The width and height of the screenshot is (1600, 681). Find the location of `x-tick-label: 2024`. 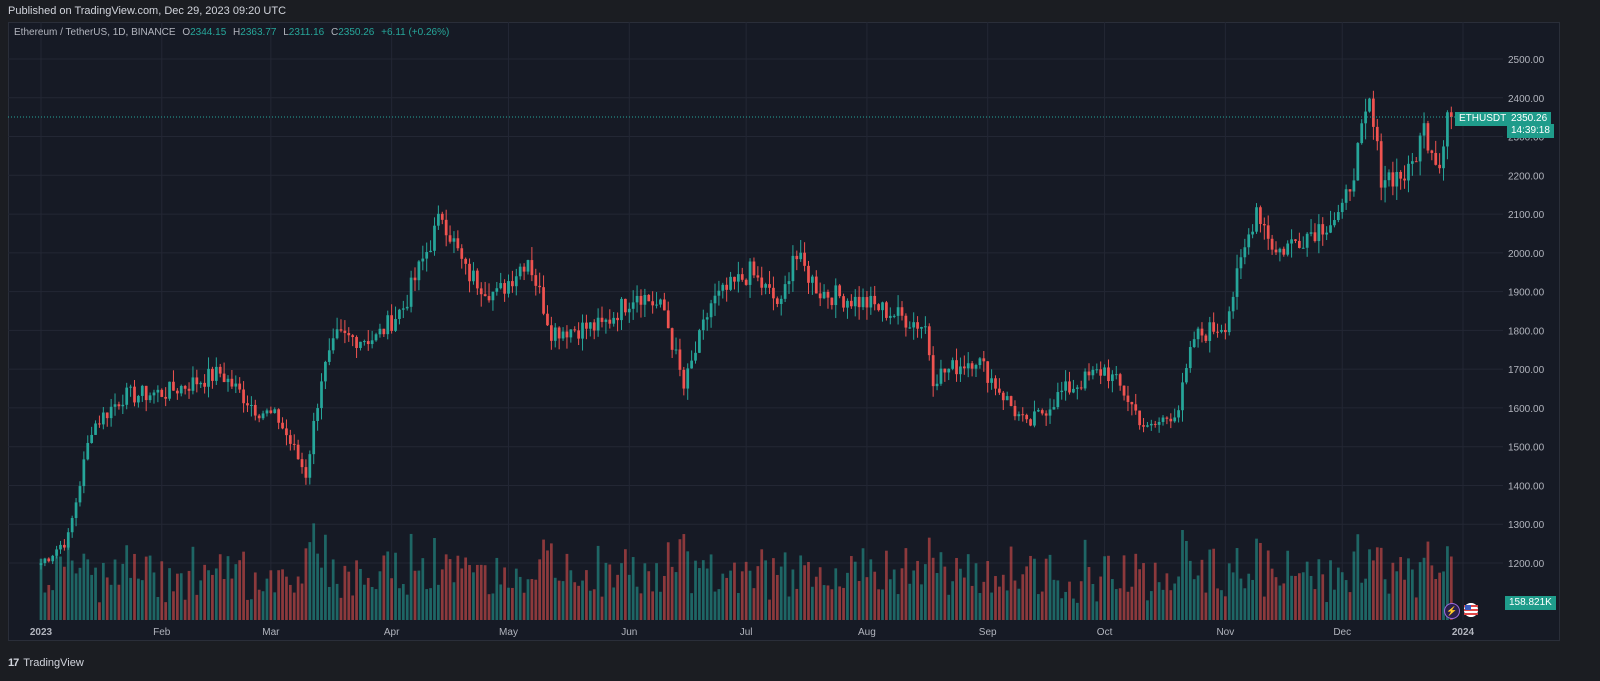

x-tick-label: 2024 is located at coordinates (1463, 632).